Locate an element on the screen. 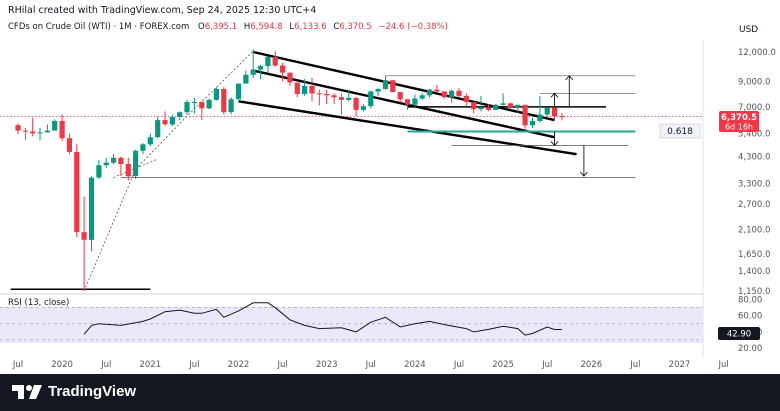 This screenshot has height=411, width=780. arrow-down-small is located at coordinates (554, 139).